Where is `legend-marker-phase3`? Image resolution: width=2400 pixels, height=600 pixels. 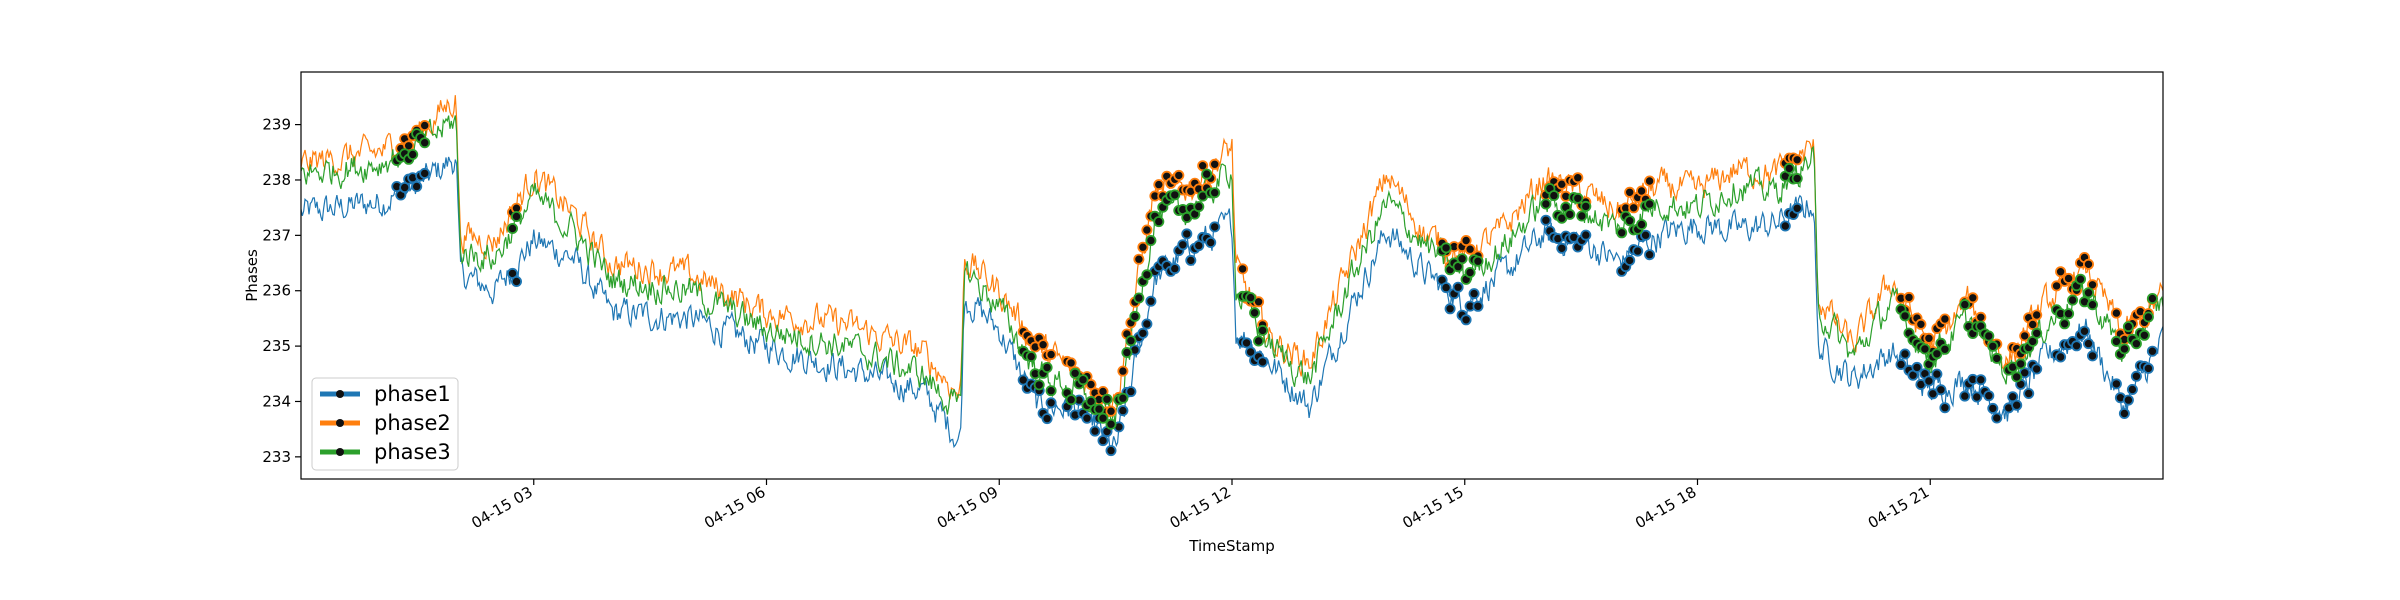
legend-marker-phase3 is located at coordinates (340, 452).